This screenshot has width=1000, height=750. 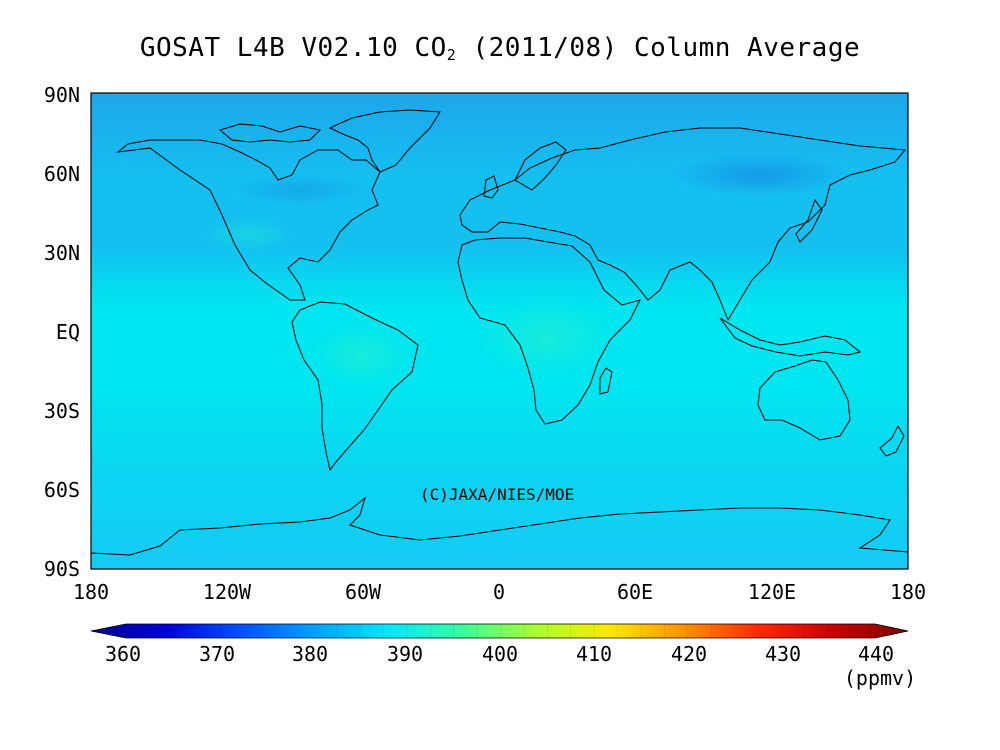 I want to click on lat-label-30s: 30S, so click(x=62, y=411).